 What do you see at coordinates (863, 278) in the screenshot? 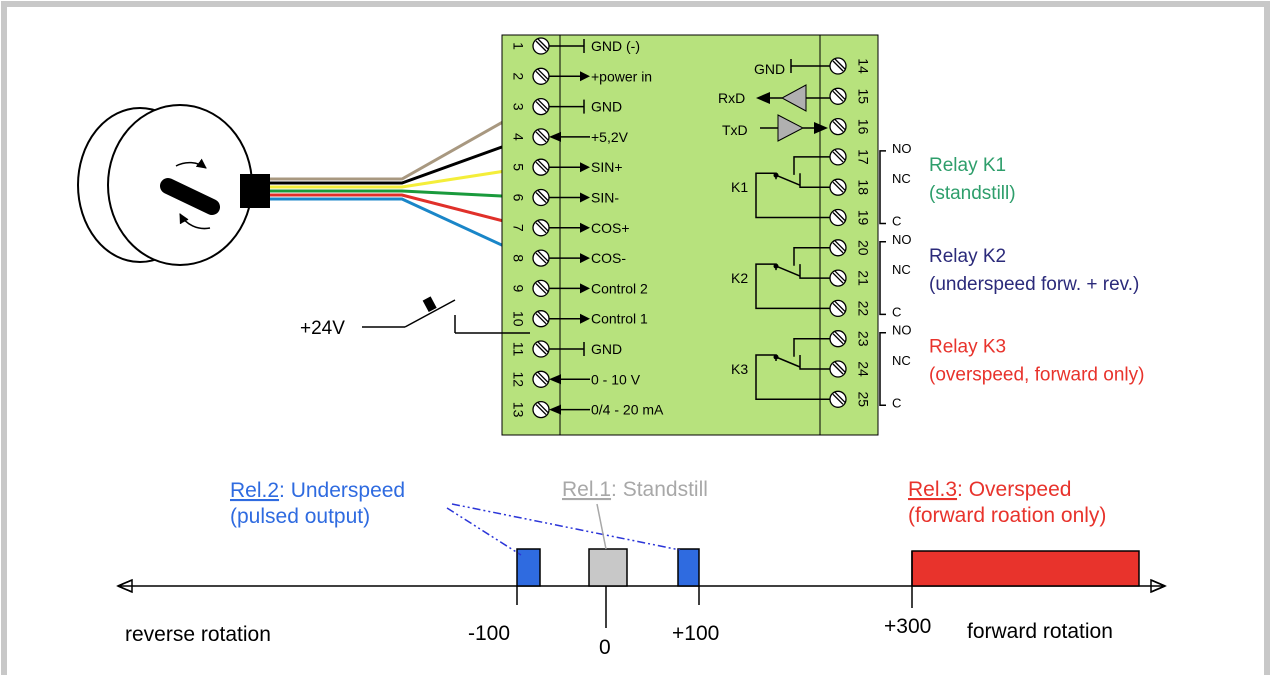
I see `terminal-number: 21` at bounding box center [863, 278].